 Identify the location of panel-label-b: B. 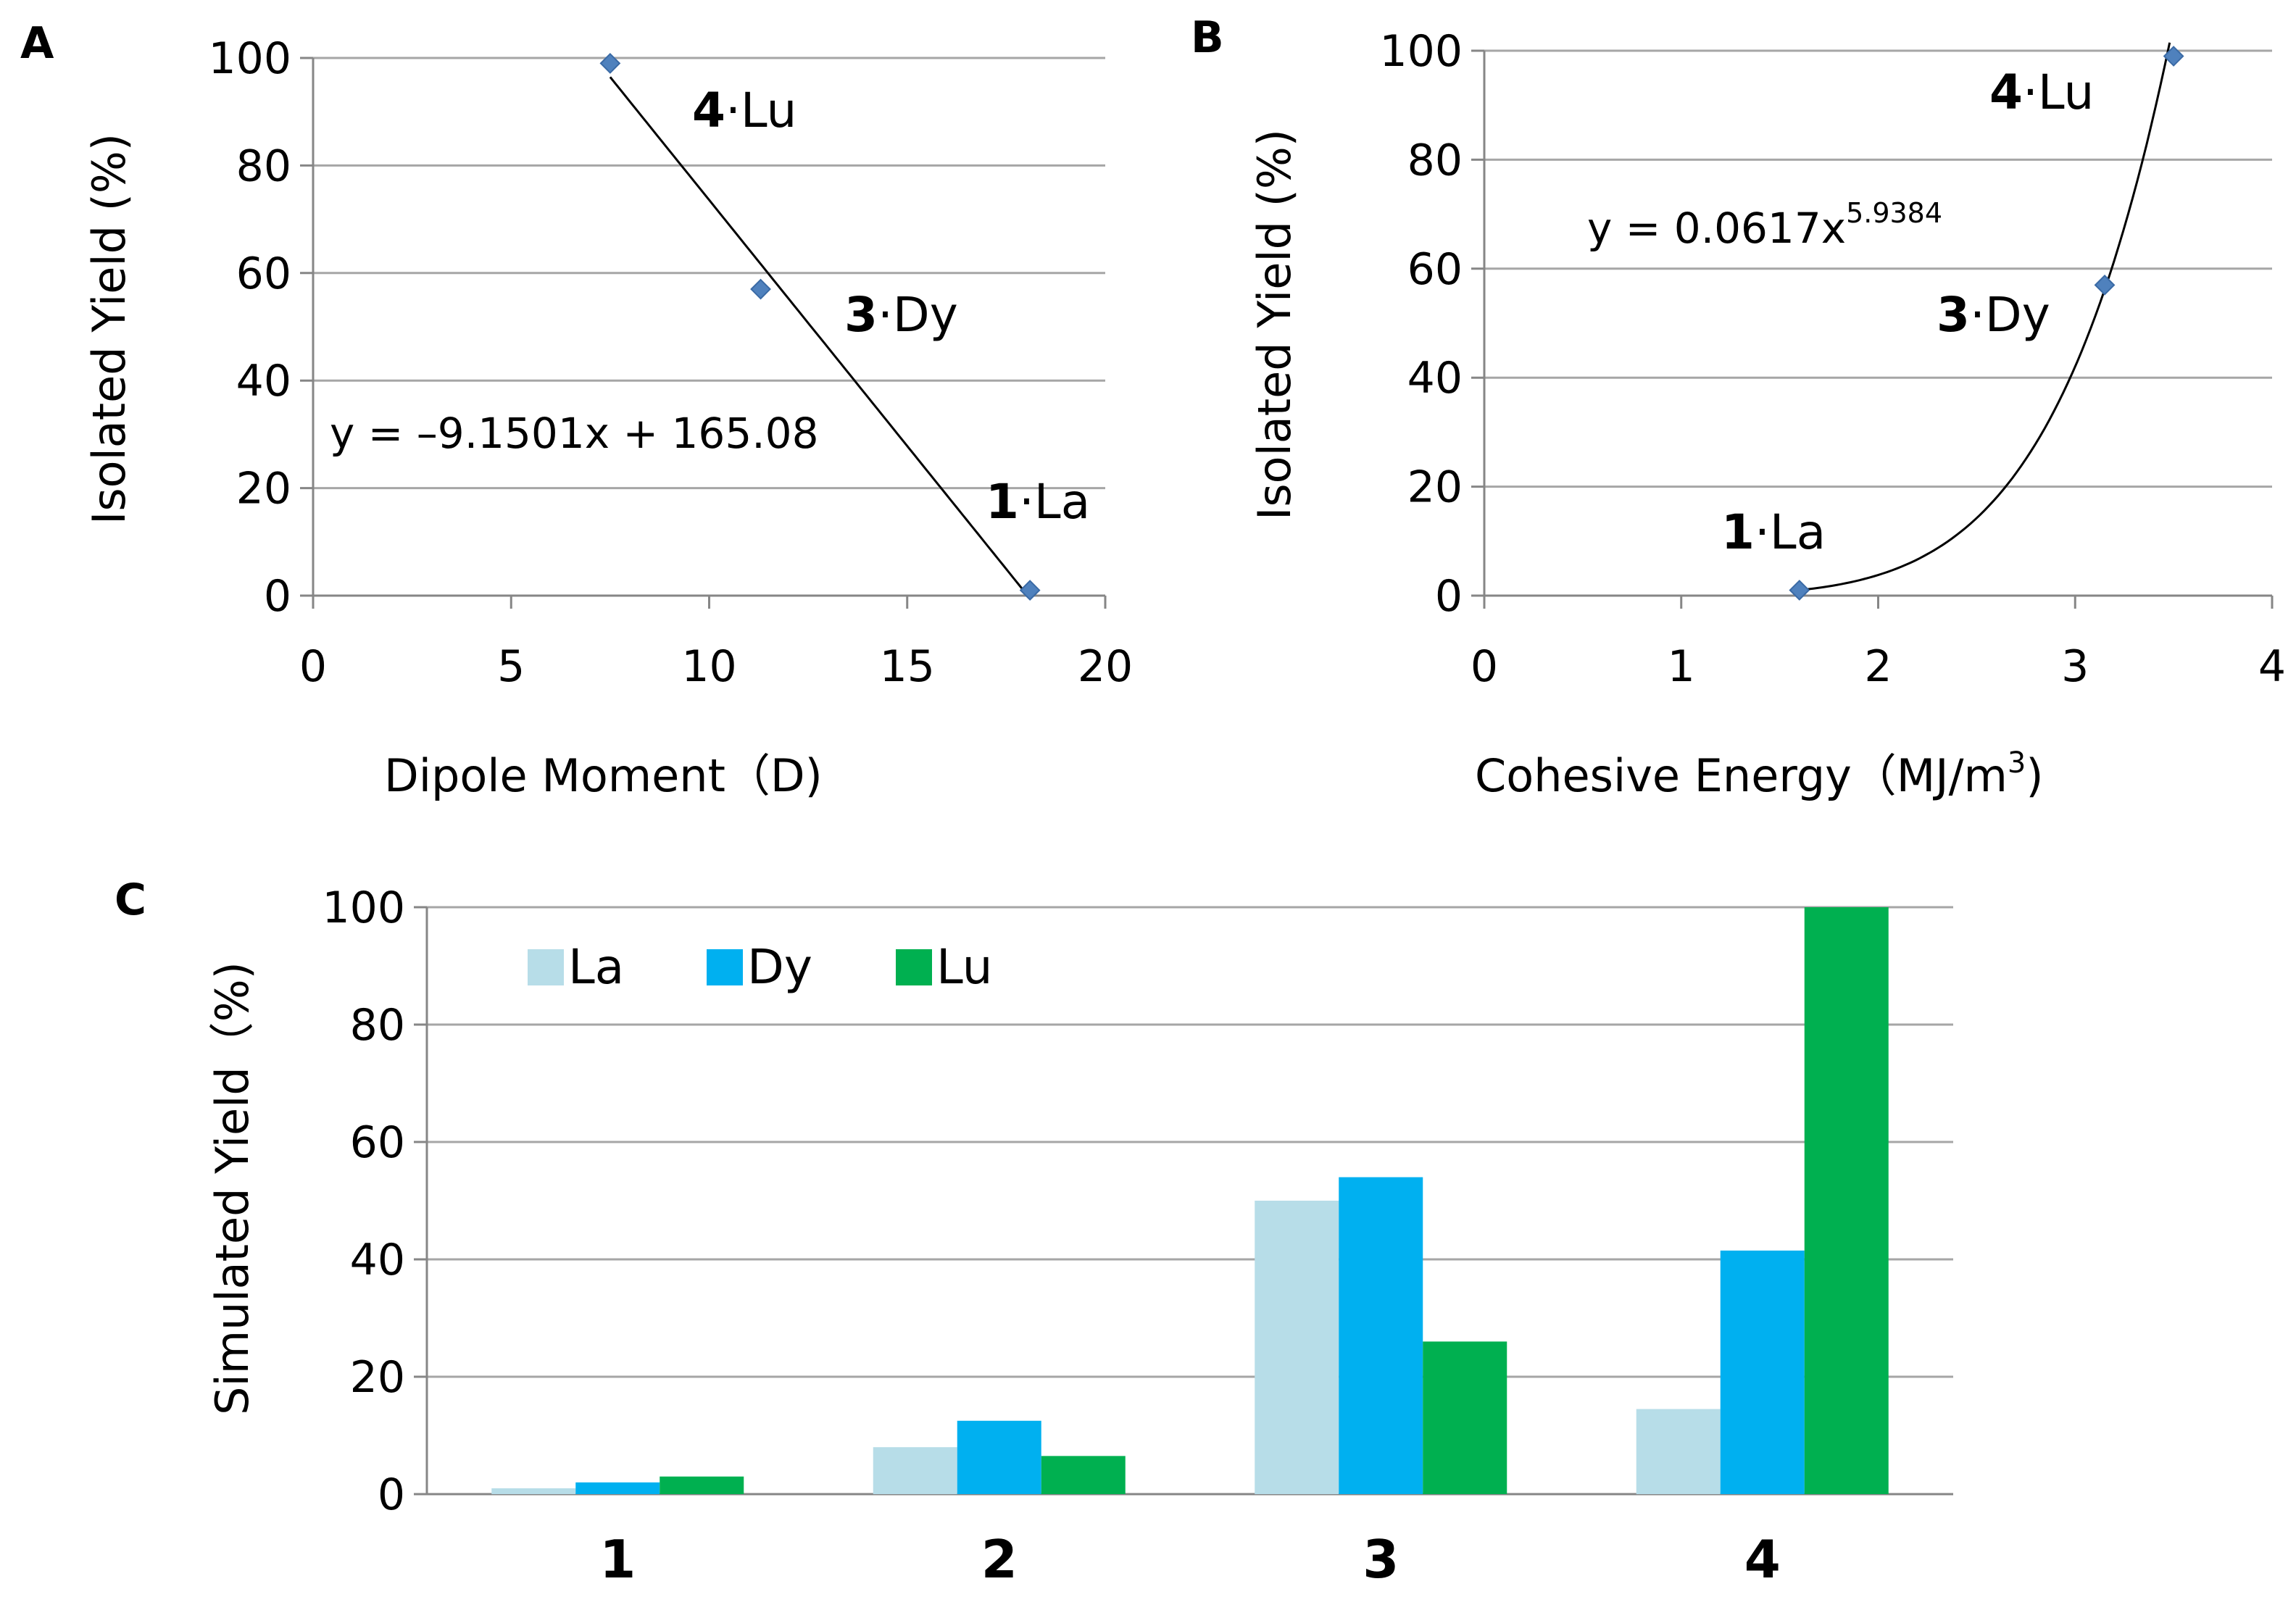
(1207, 37).